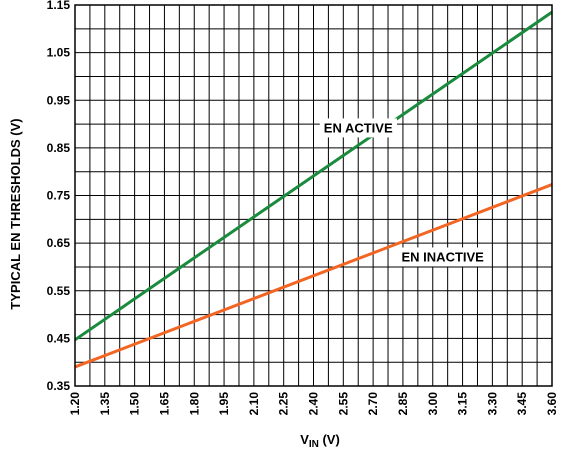 The height and width of the screenshot is (451, 568). I want to click on series-annotation: EN INACTIVE, so click(443, 257).